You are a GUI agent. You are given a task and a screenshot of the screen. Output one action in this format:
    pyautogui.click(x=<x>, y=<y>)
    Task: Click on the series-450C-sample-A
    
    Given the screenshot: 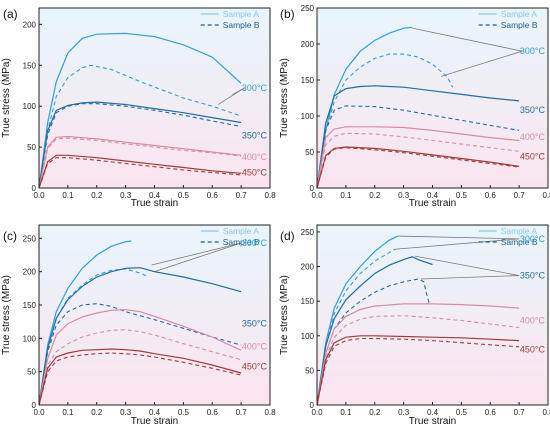 What is the action you would take?
    pyautogui.click(x=140, y=171)
    